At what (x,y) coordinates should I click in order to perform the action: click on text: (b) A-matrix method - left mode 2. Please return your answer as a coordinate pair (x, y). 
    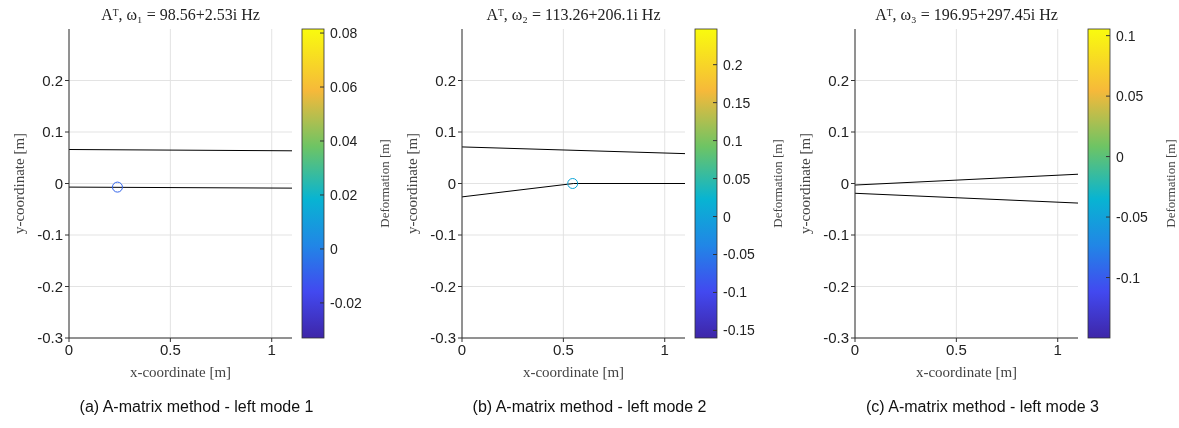
    Looking at the image, I should click on (589, 407).